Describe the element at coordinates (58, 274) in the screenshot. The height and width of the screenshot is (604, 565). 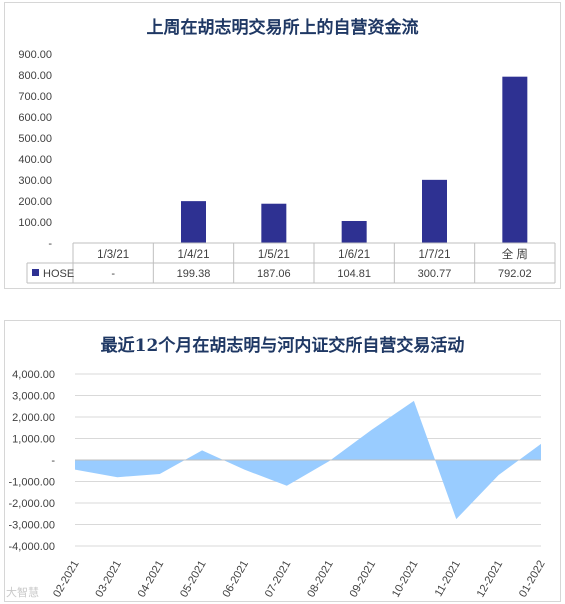
I see `legend-label: HOSE` at that location.